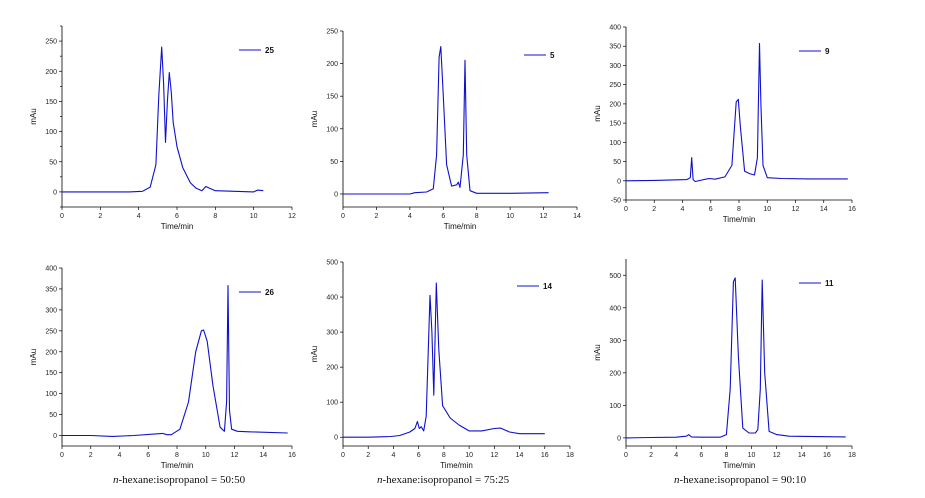 The width and height of the screenshot is (925, 498). Describe the element at coordinates (443, 480) in the screenshot. I see `caption-75-25: n-hexane:isopropanol = 75:25` at that location.